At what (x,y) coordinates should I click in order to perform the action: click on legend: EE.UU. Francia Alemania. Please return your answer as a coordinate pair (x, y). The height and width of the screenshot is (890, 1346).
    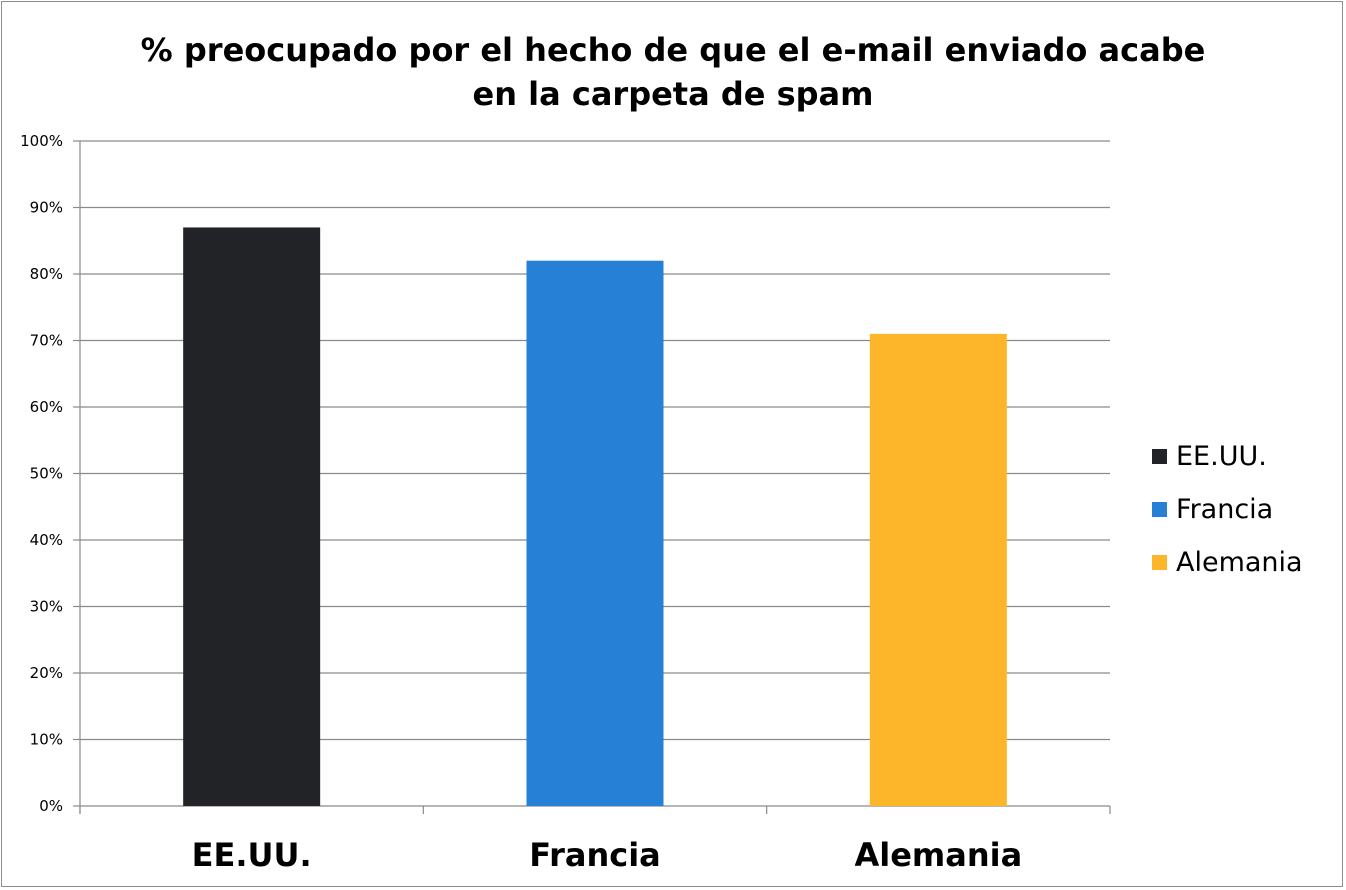
    Looking at the image, I should click on (1247, 509).